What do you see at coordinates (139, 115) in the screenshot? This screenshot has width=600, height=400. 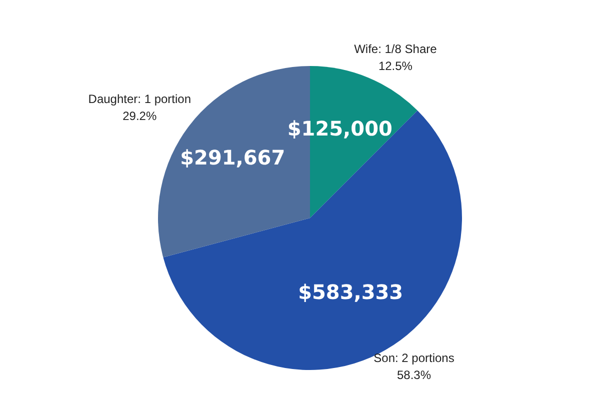 I see `text: 29.2%` at bounding box center [139, 115].